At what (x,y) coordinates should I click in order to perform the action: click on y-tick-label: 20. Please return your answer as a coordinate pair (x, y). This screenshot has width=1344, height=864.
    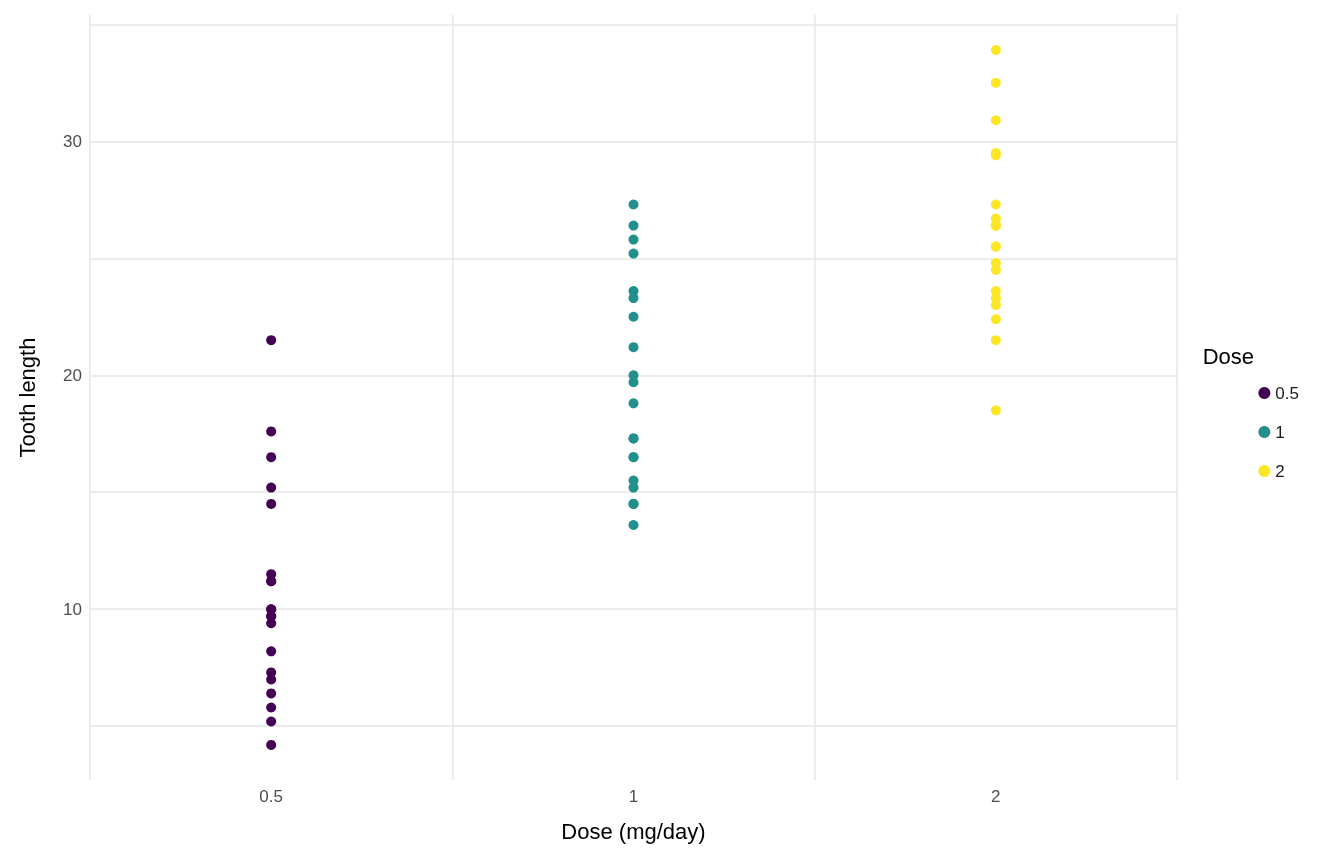
    Looking at the image, I should click on (72, 375).